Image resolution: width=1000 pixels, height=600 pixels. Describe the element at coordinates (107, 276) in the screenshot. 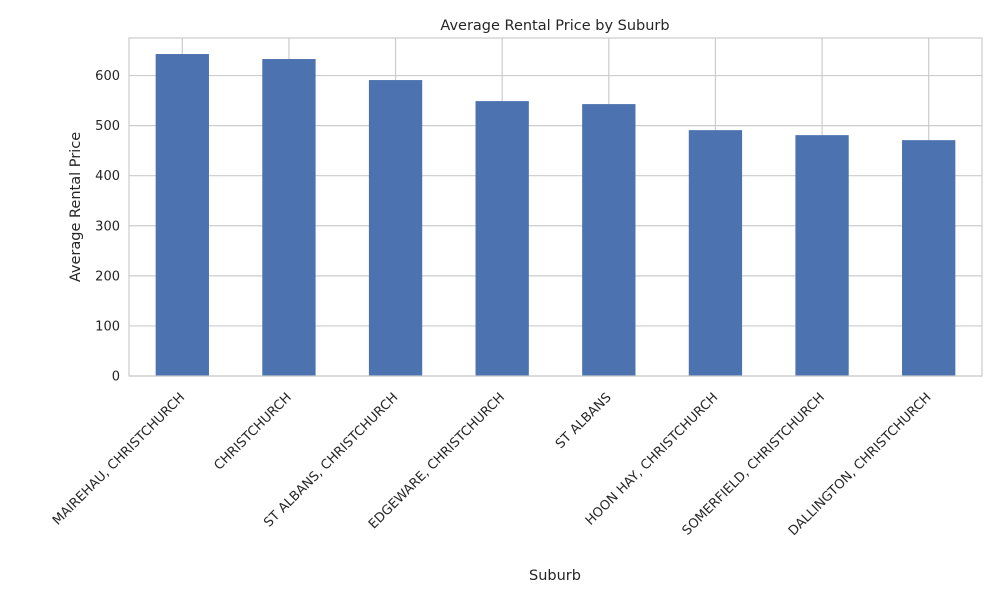

I see `y-tick-label: 200` at that location.